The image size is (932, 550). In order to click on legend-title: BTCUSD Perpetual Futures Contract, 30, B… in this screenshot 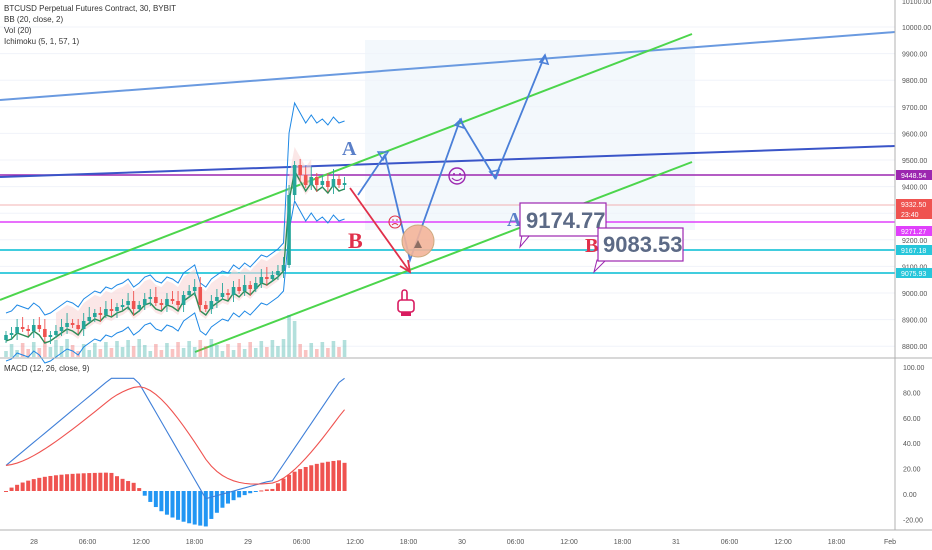, I will do `click(90, 8)`.